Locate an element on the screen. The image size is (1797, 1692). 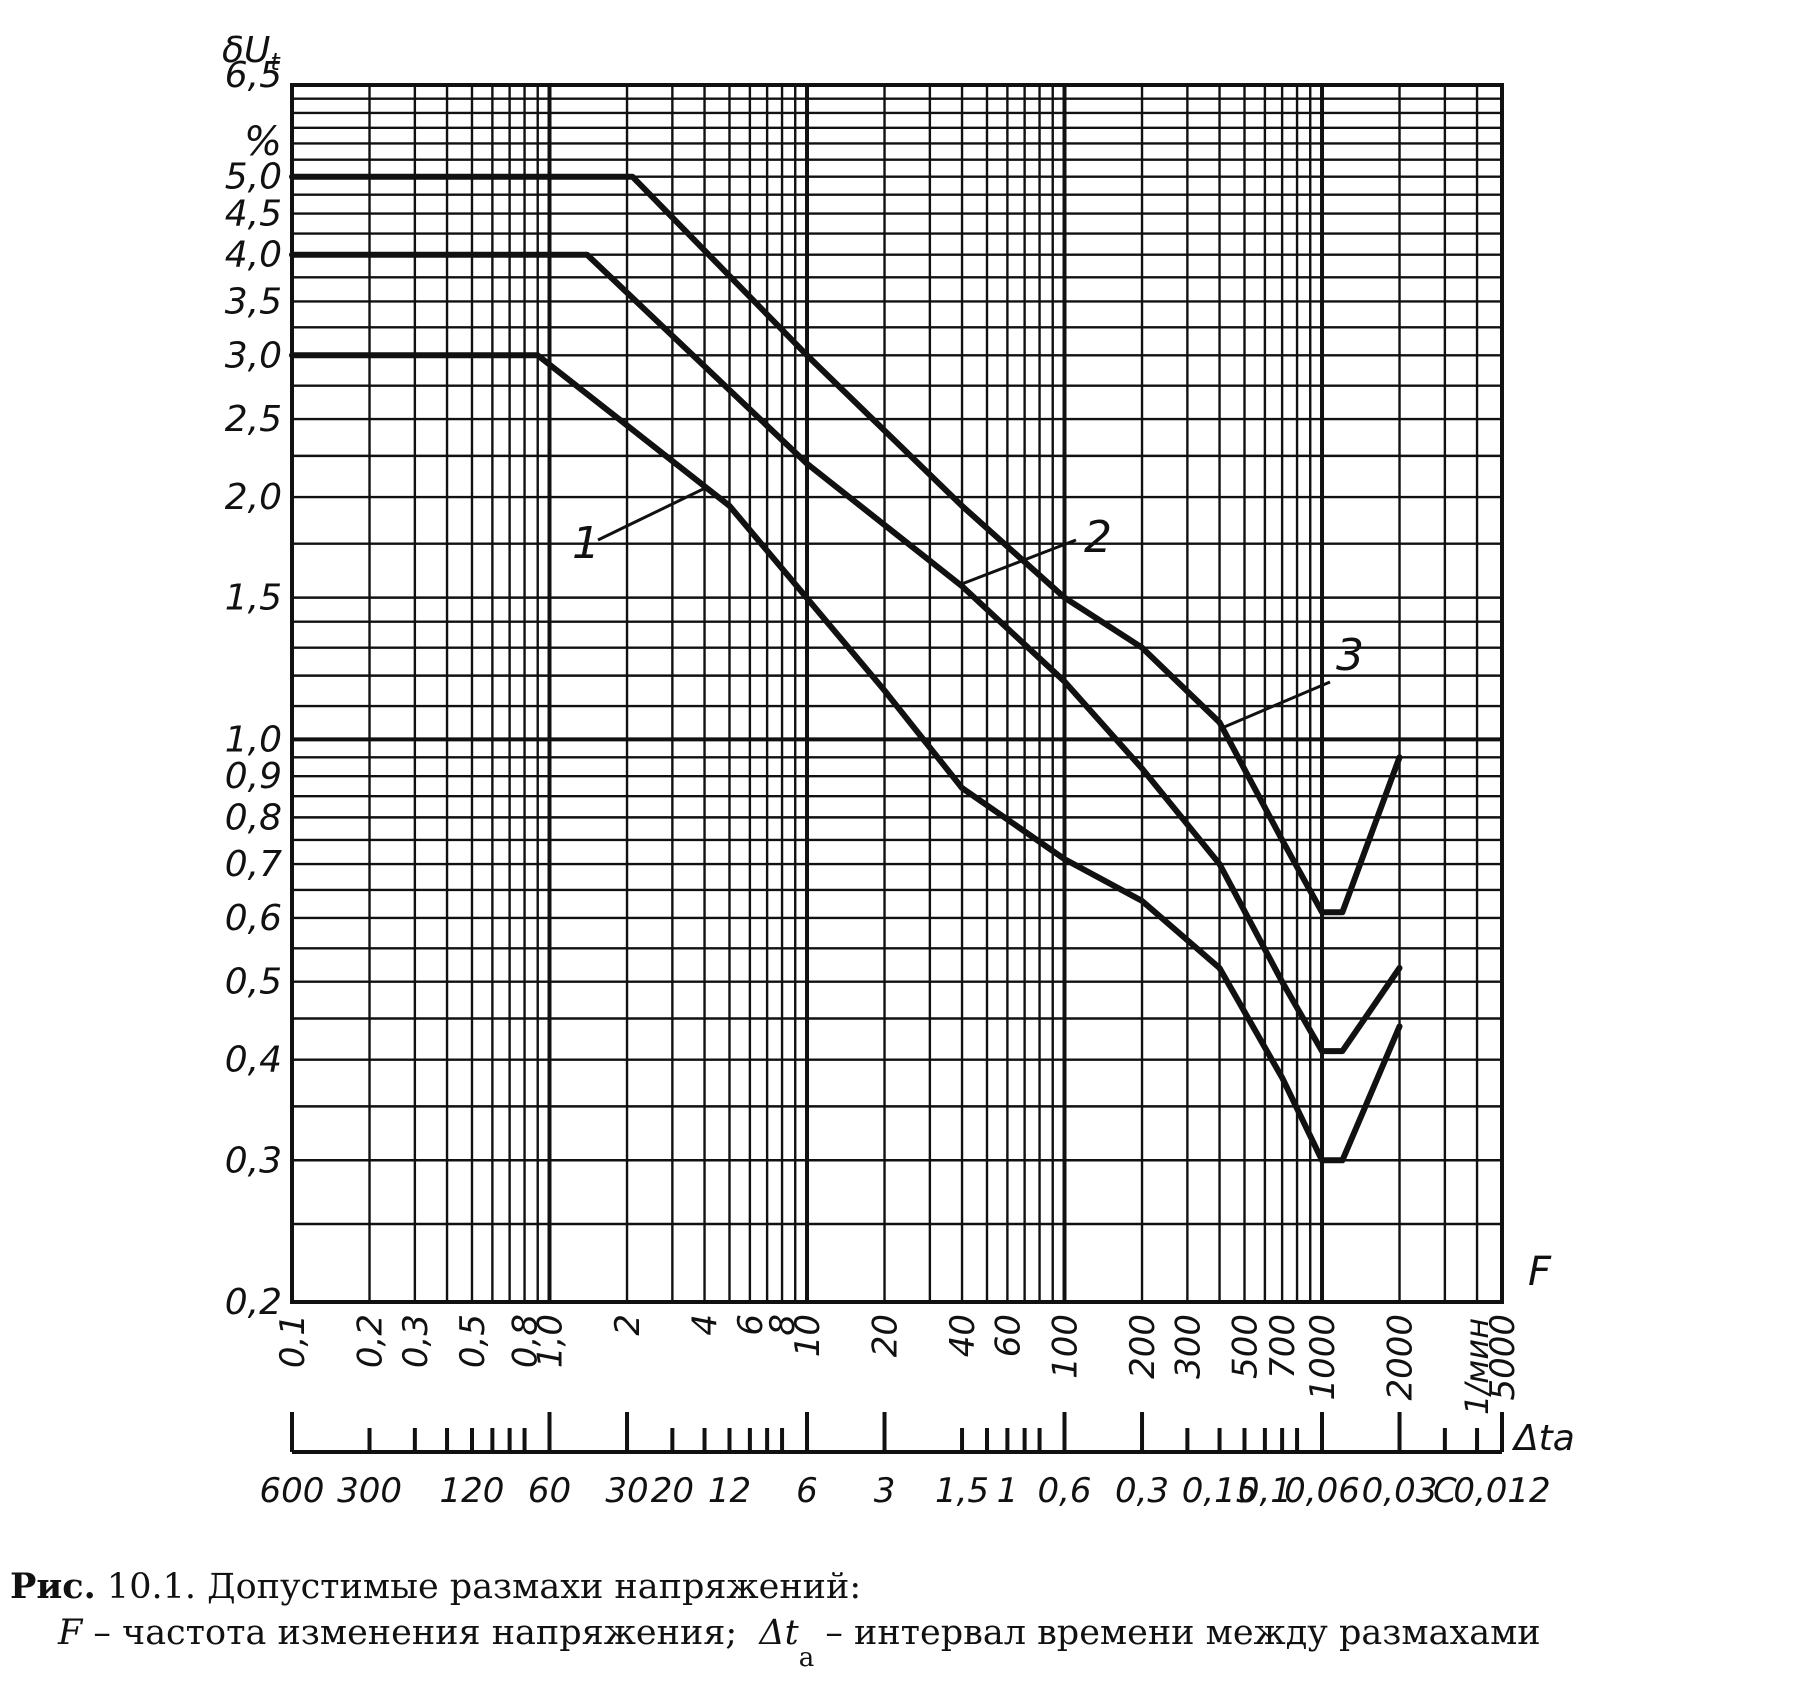
secondary-axis-tick-label: 30 is located at coordinates (626, 1491).